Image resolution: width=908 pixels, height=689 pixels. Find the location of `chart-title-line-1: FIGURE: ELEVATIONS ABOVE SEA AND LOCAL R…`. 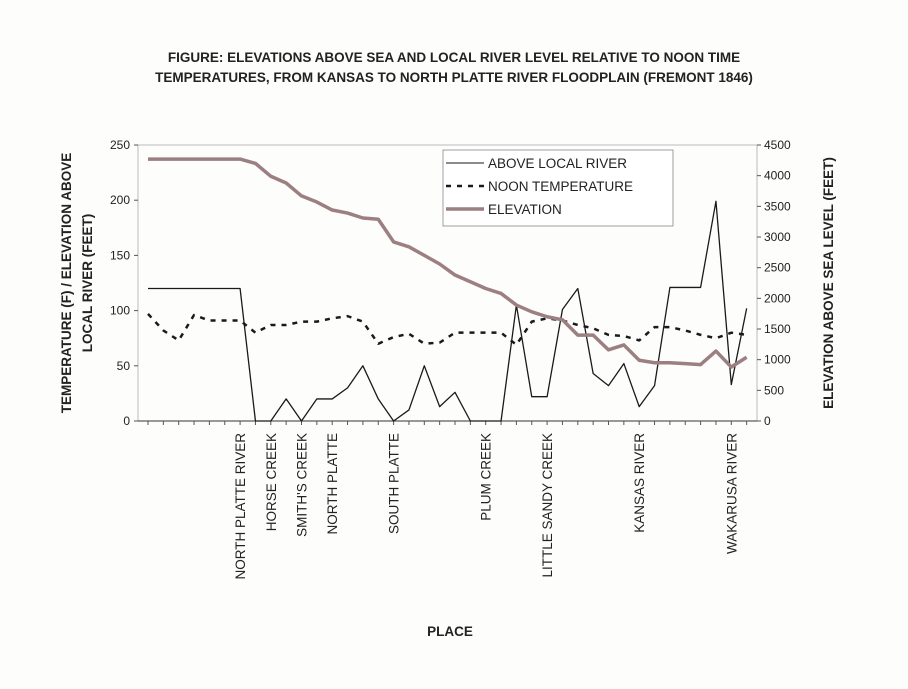

chart-title-line-1: FIGURE: ELEVATIONS ABOVE SEA AND LOCAL R… is located at coordinates (454, 57).